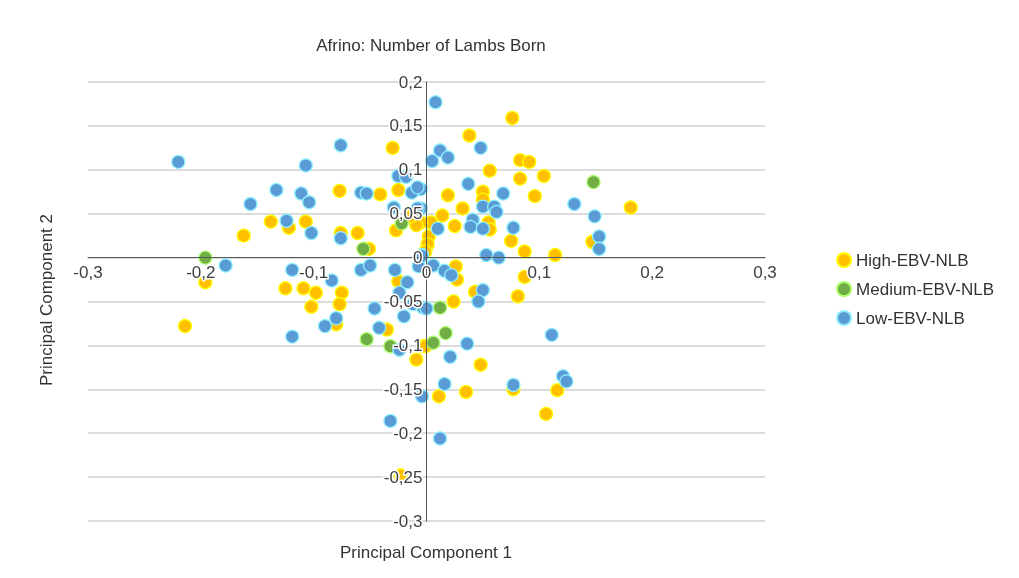 The width and height of the screenshot is (1019, 578). Describe the element at coordinates (403, 389) in the screenshot. I see `y-tick-label: -0,15` at that location.